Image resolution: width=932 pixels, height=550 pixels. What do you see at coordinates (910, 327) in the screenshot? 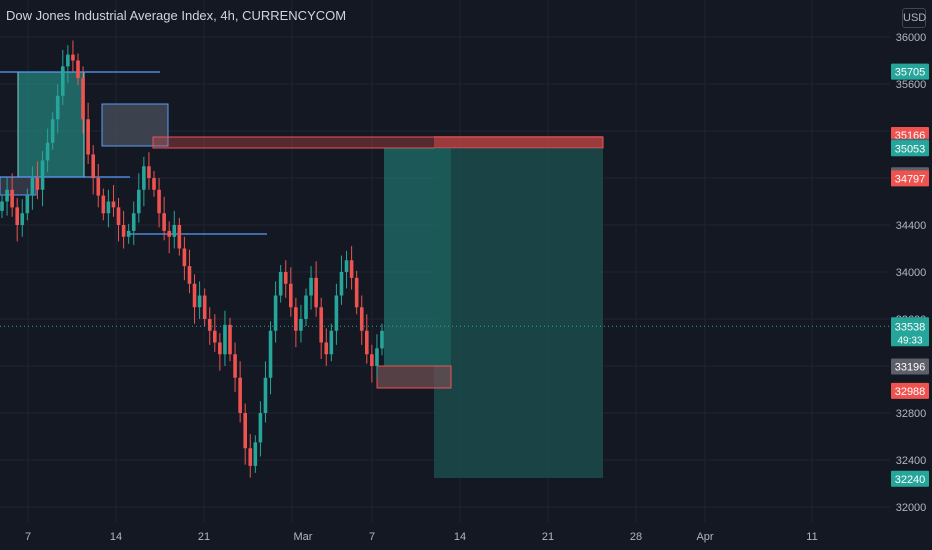
I see `current-price-value: 33538` at bounding box center [910, 327].